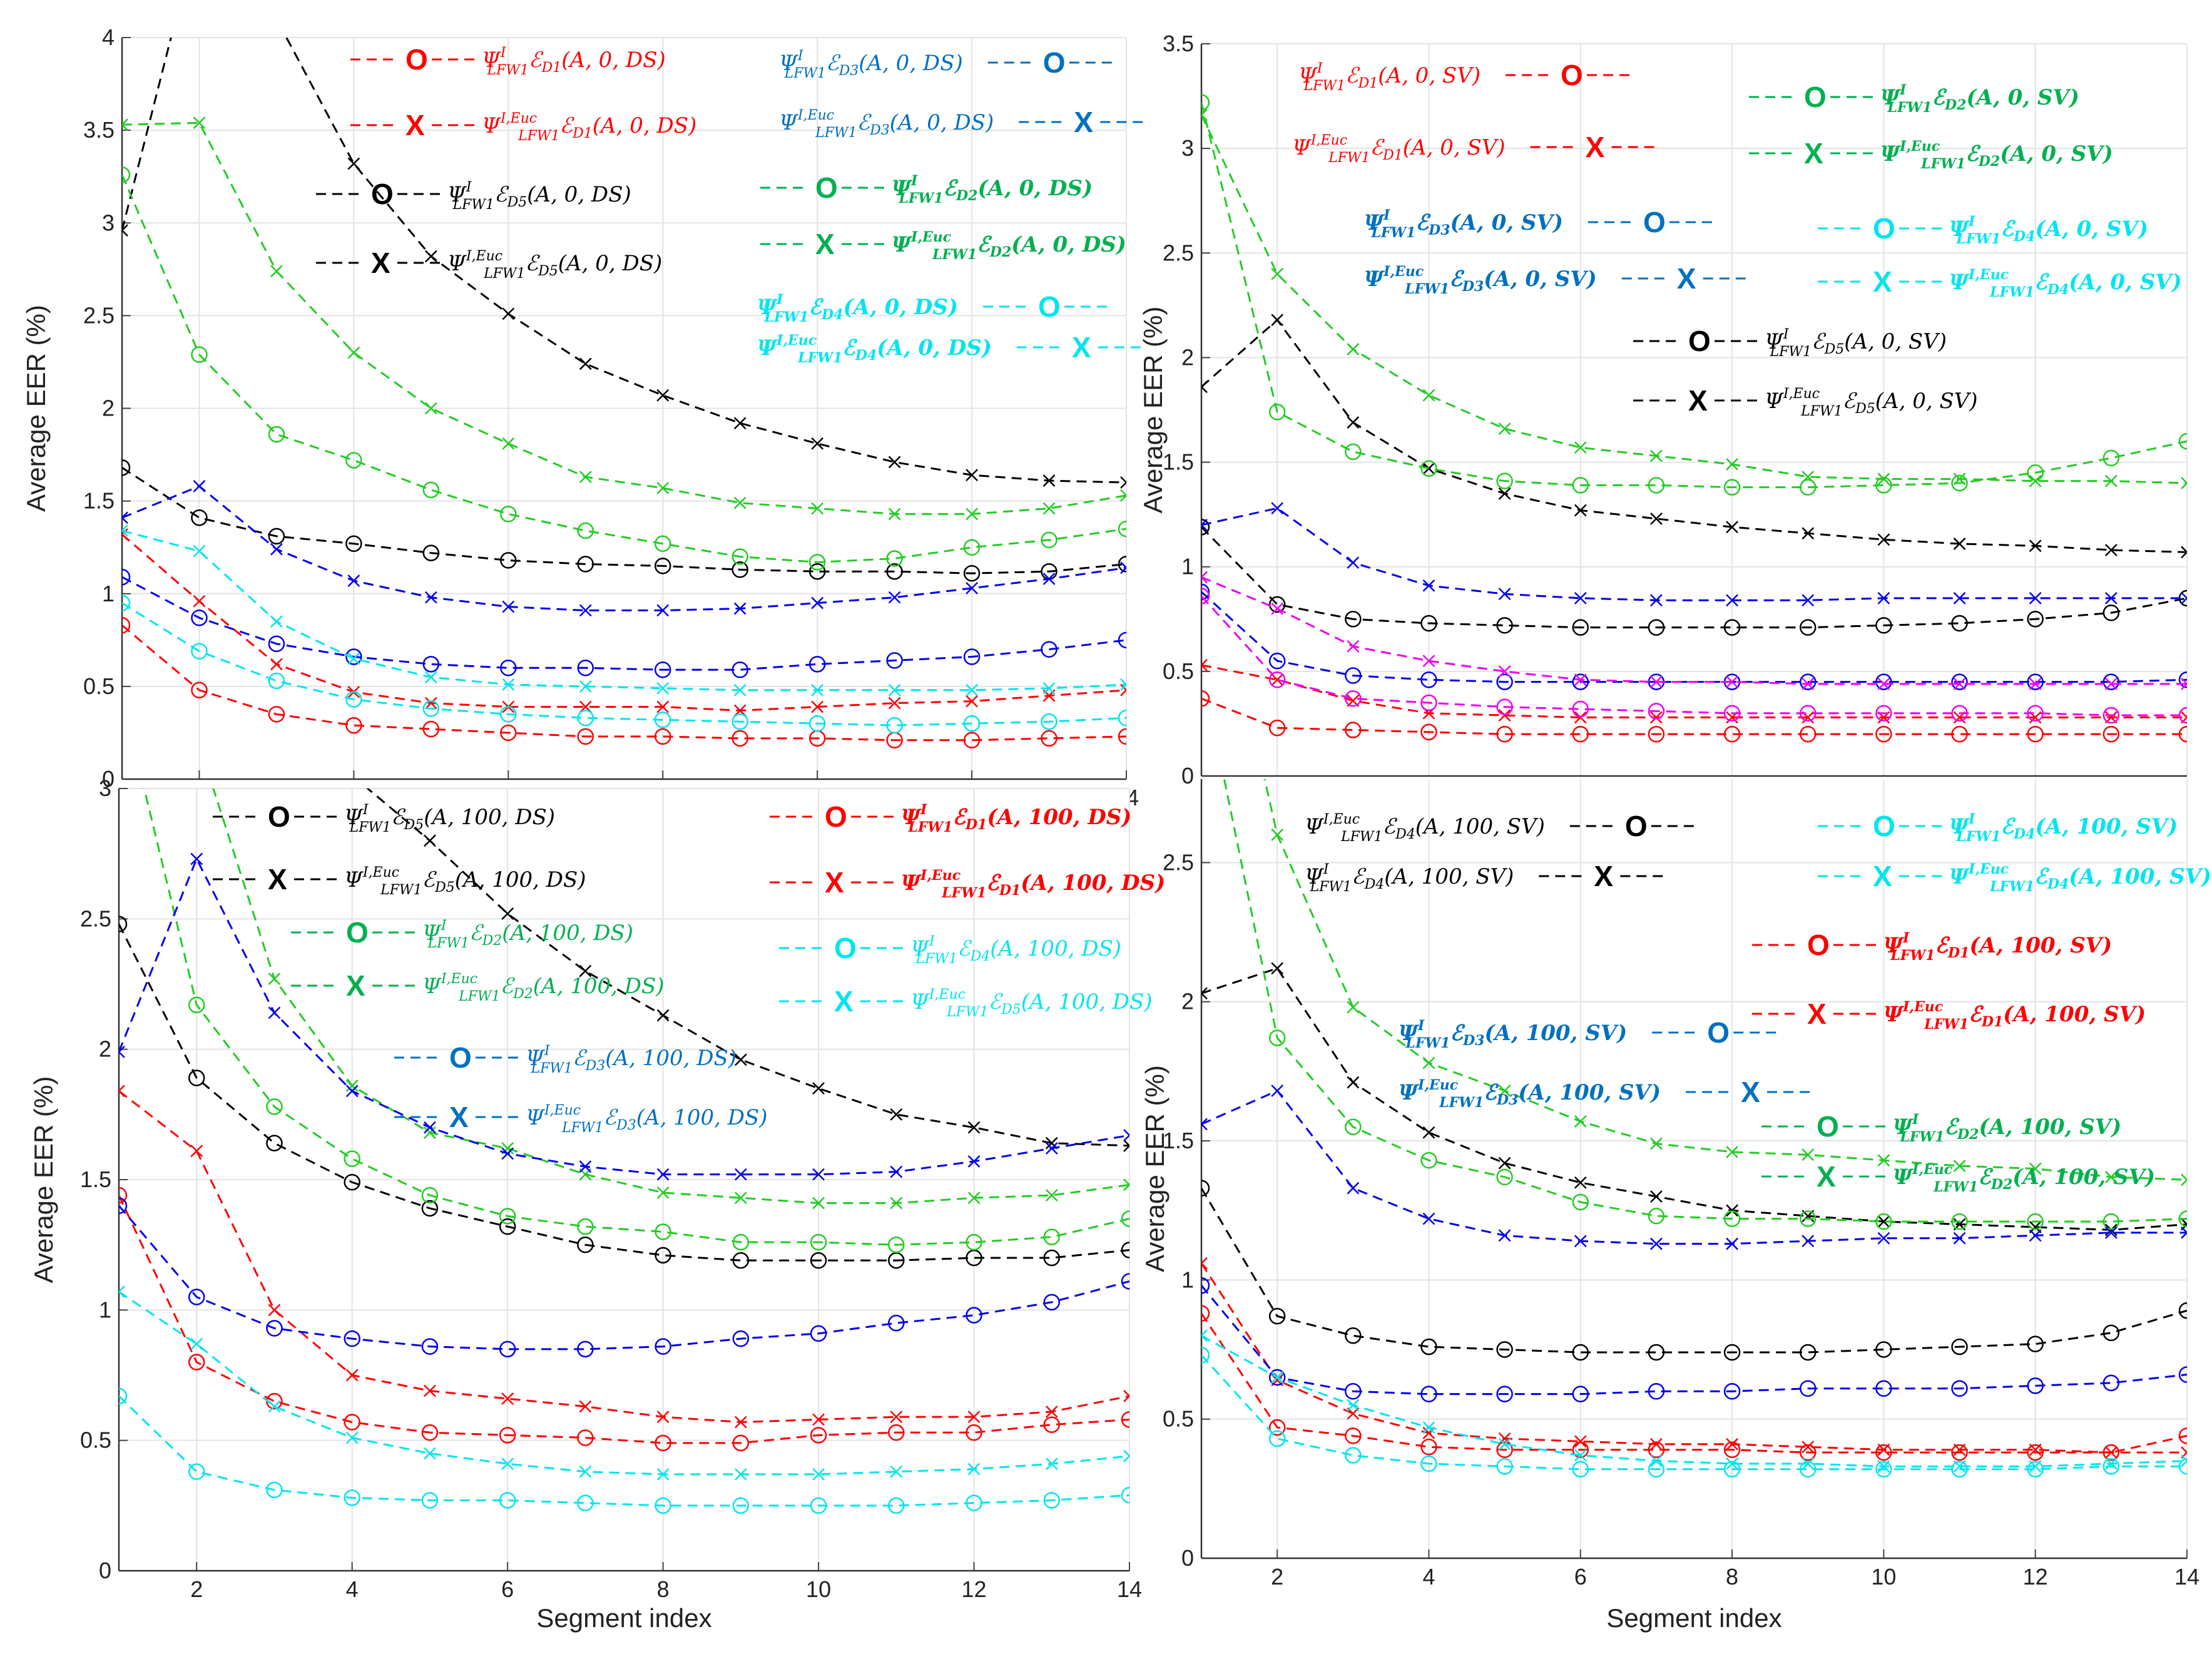  What do you see at coordinates (1155, 1169) in the screenshot?
I see `y-axis-label: Average EER (%)` at bounding box center [1155, 1169].